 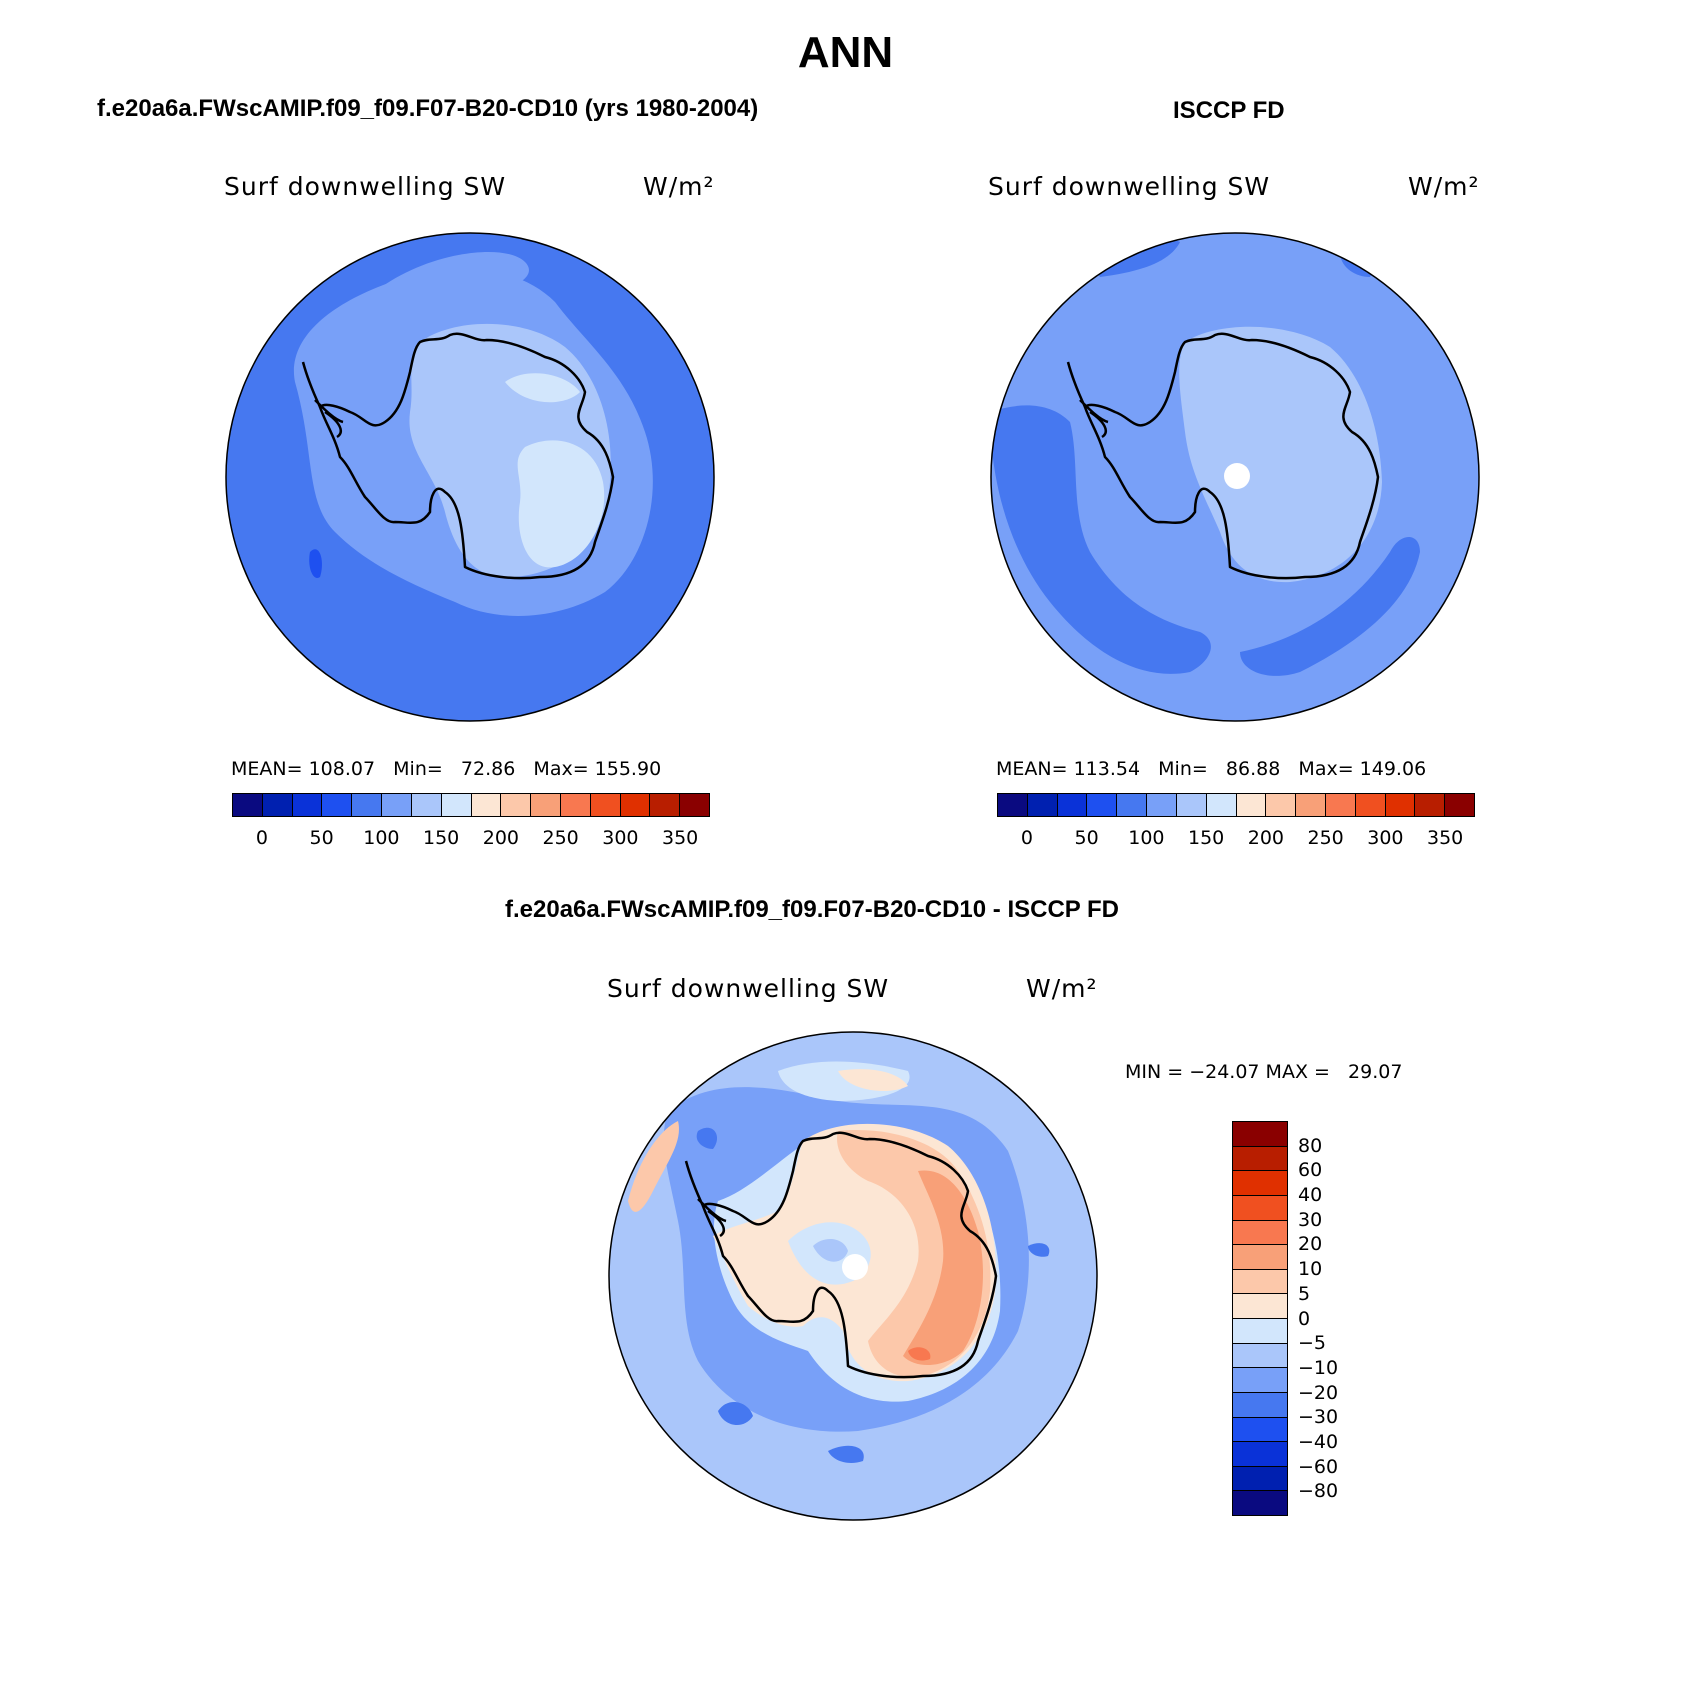 I want to click on dark-orange-patch, so click(x=919, y=1354).